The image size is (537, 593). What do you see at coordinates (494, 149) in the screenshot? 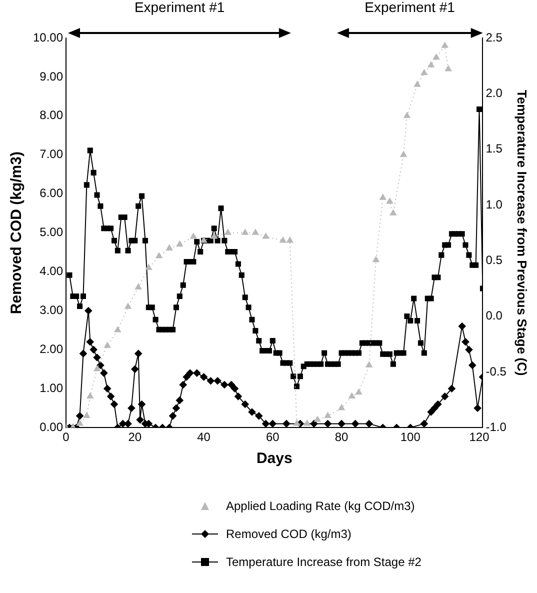
I see `y2-tick-label: 1.5` at bounding box center [494, 149].